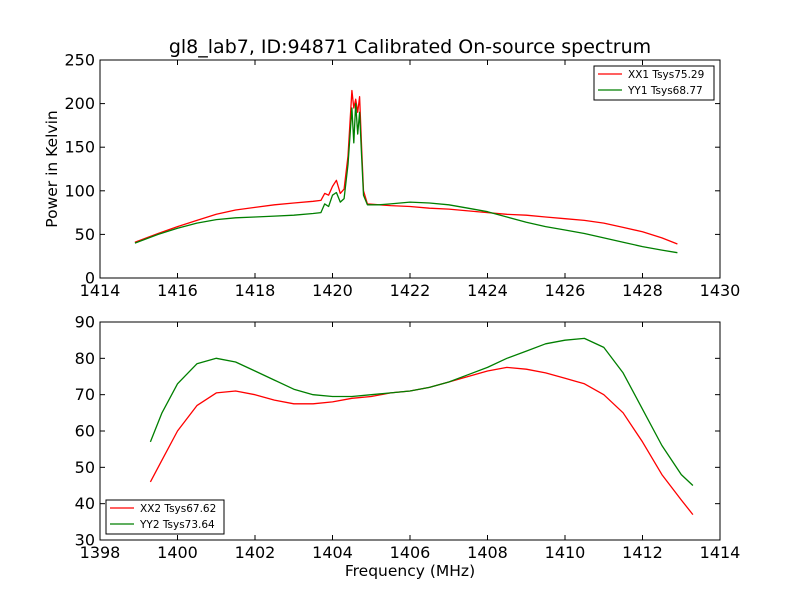  What do you see at coordinates (85, 467) in the screenshot?
I see `bottom-y-tick-label: 50` at bounding box center [85, 467].